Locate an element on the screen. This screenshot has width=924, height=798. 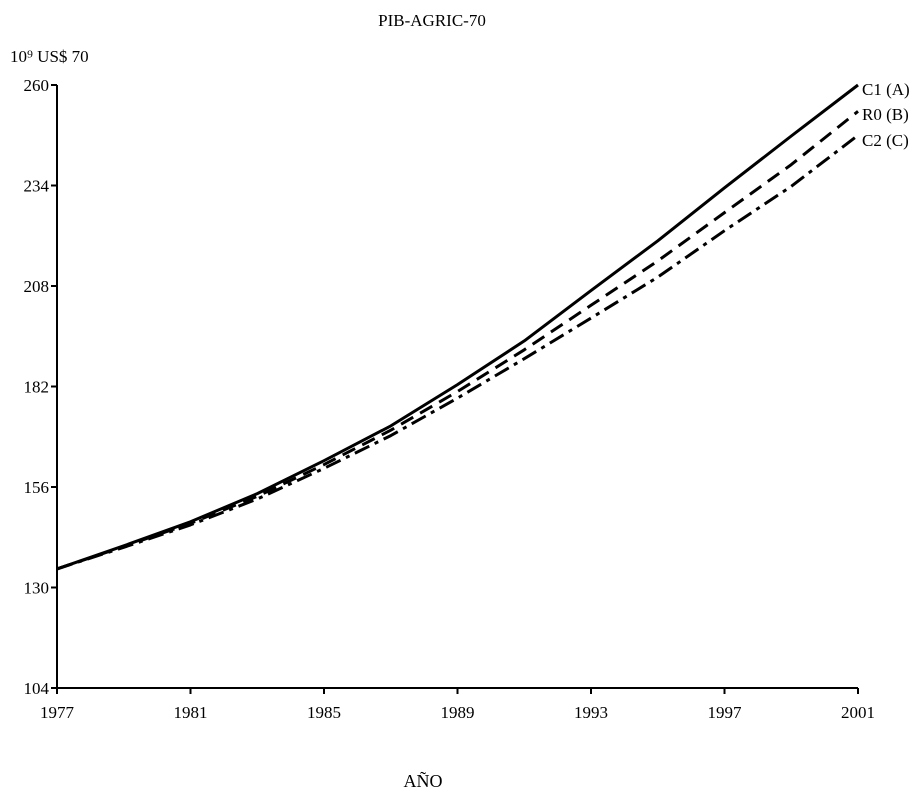
x-tick-label: 1989 is located at coordinates (458, 712).